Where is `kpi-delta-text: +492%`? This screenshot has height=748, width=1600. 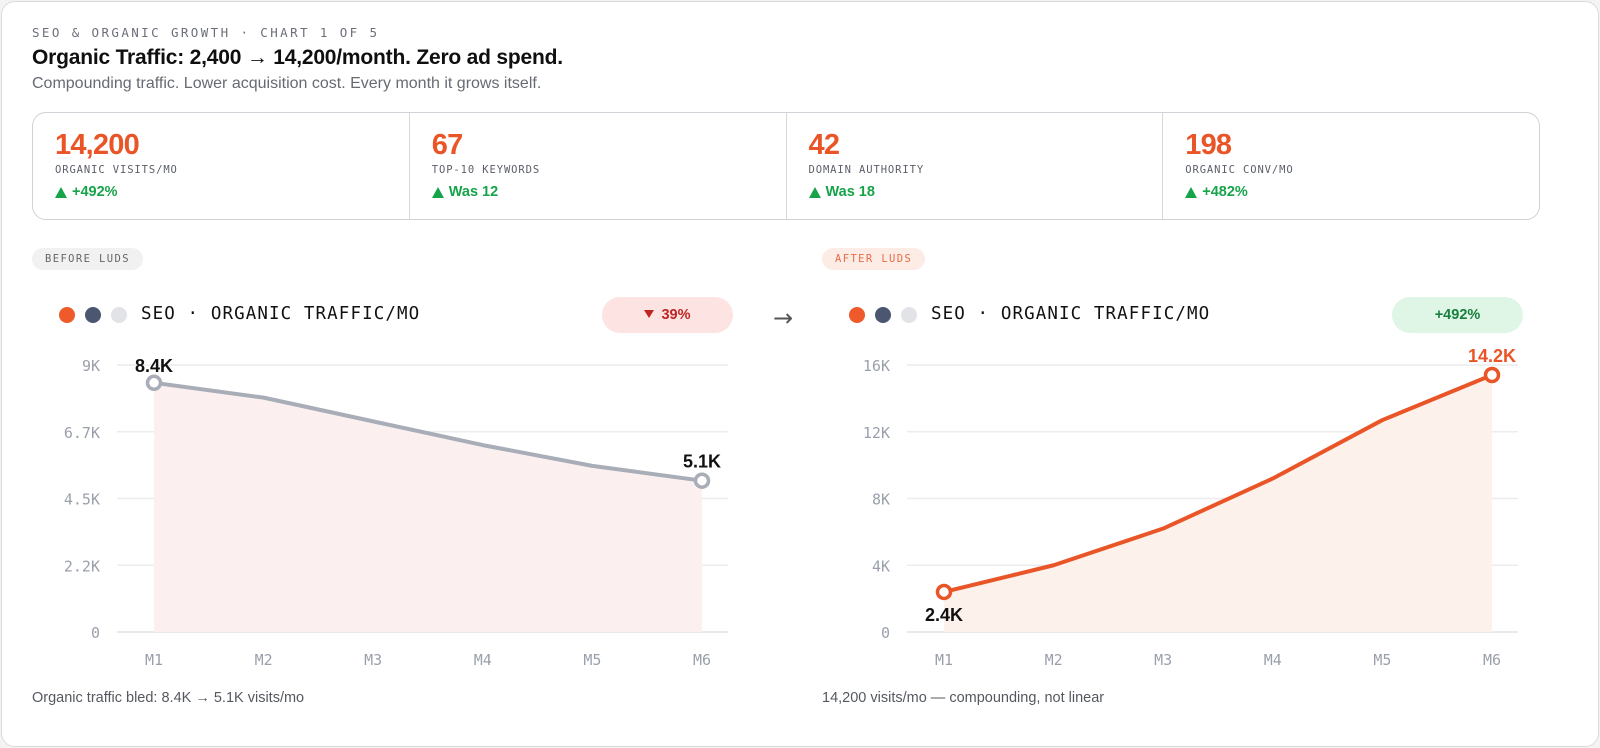 kpi-delta-text: +492% is located at coordinates (95, 192).